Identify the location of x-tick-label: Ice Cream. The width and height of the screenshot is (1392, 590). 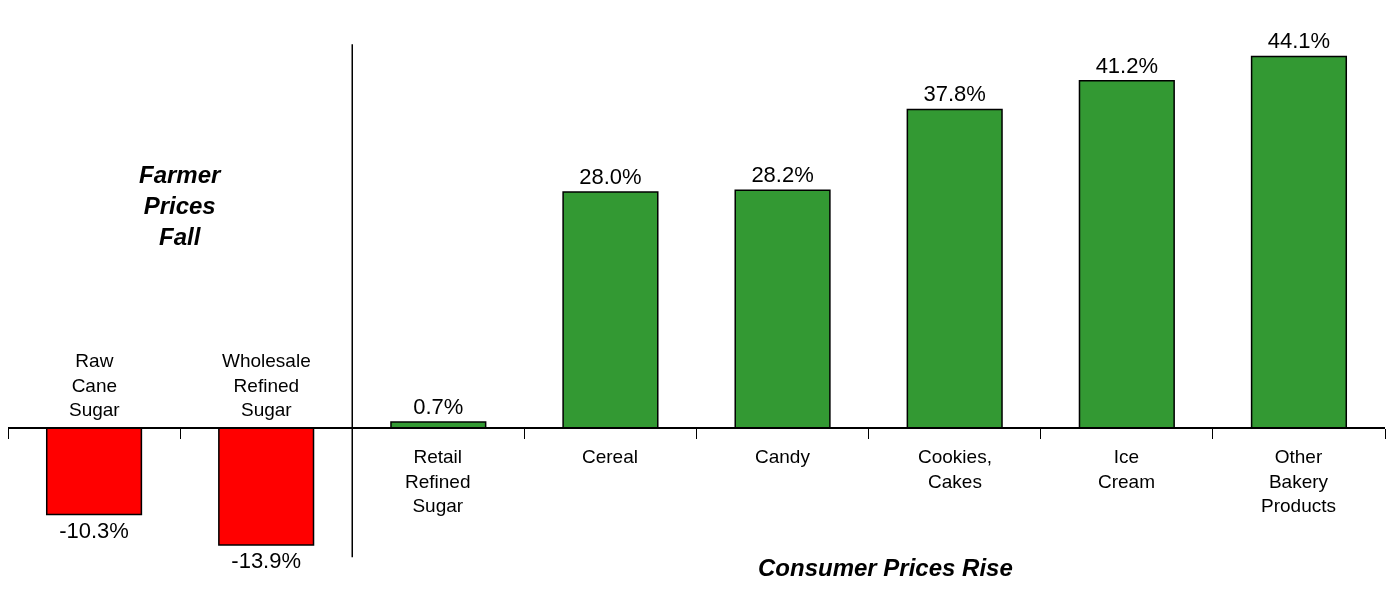
(1127, 469).